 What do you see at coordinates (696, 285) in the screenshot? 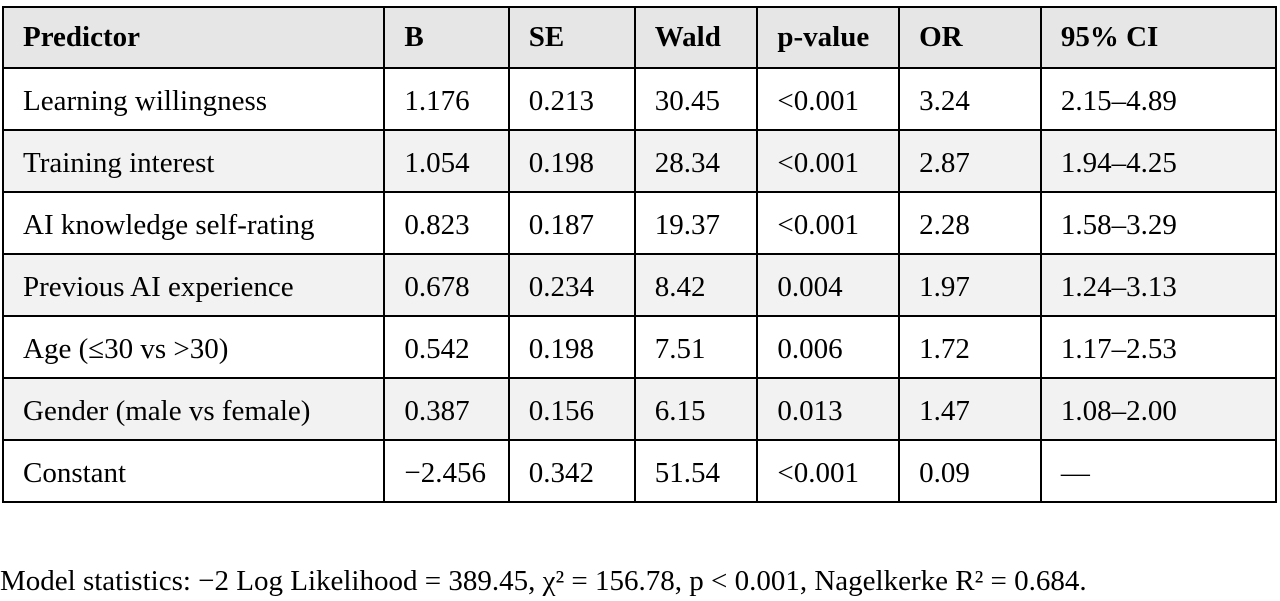
I see `cell-wald: 8.42` at bounding box center [696, 285].